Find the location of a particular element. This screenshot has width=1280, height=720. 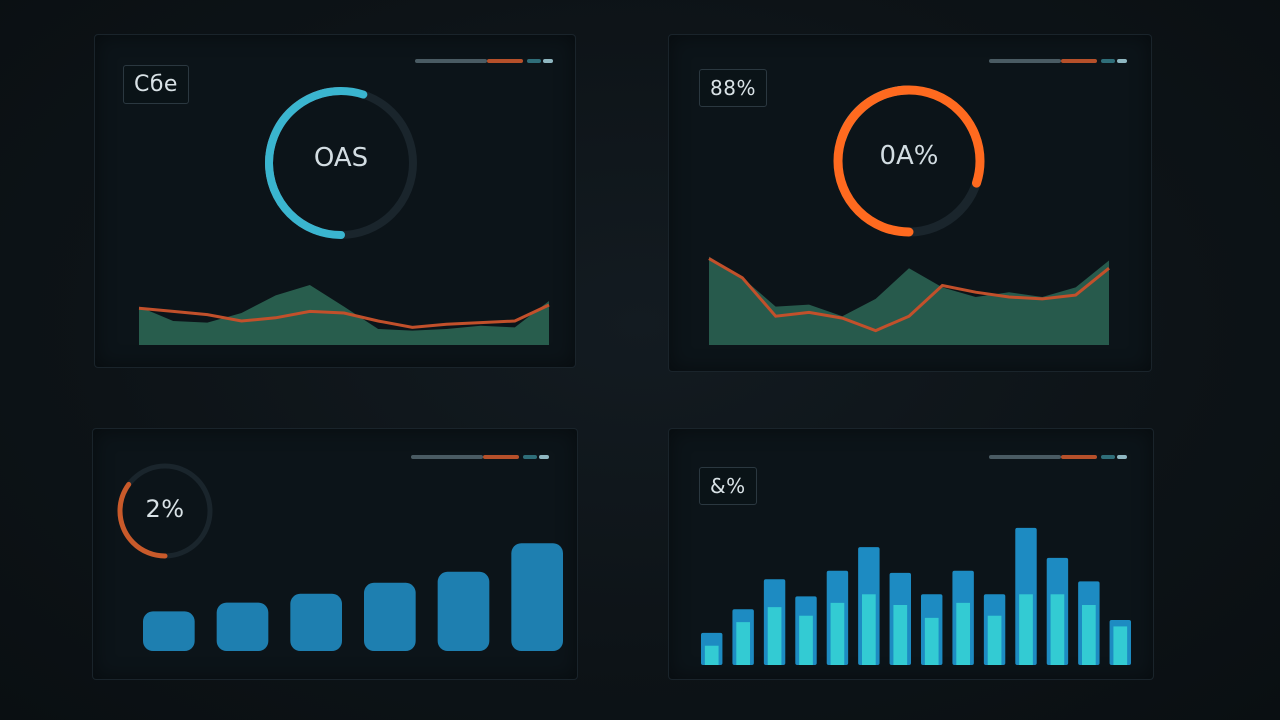

gauge-value: OAS is located at coordinates (341, 158).